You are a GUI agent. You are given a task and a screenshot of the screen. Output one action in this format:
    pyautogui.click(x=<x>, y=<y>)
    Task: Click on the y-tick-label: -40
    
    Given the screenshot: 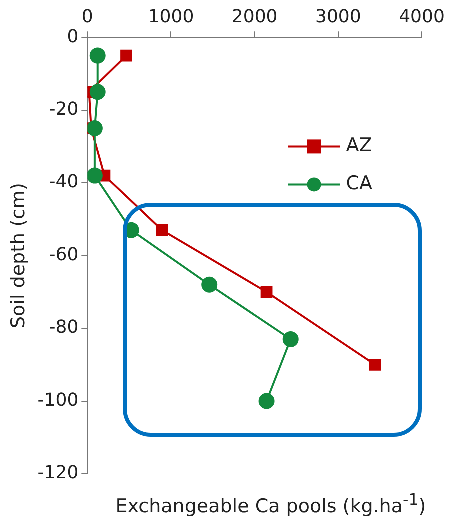 What is the action you would take?
    pyautogui.click(x=64, y=182)
    